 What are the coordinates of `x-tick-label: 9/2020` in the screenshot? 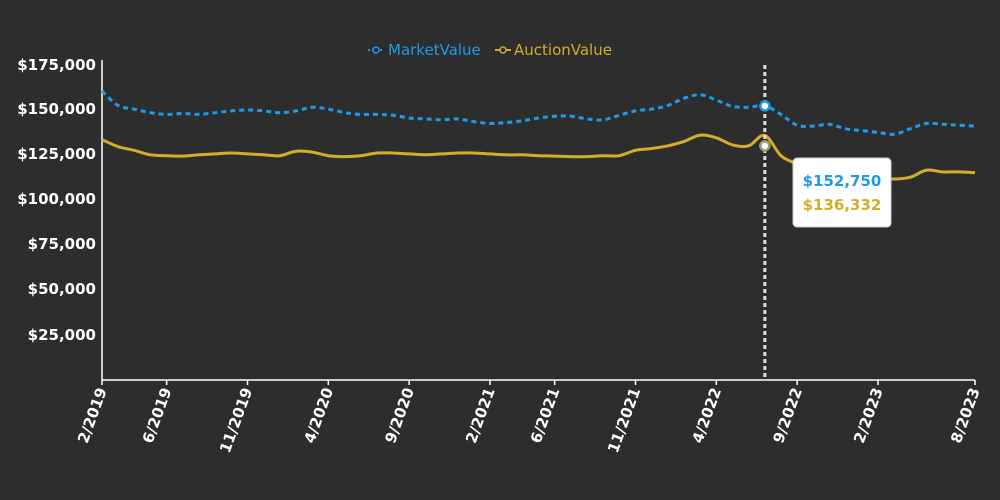 It's located at (399, 415).